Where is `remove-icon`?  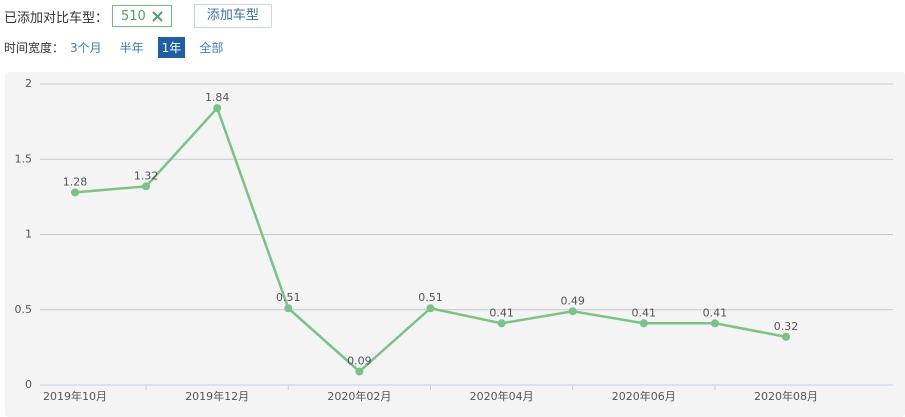 remove-icon is located at coordinates (157, 16).